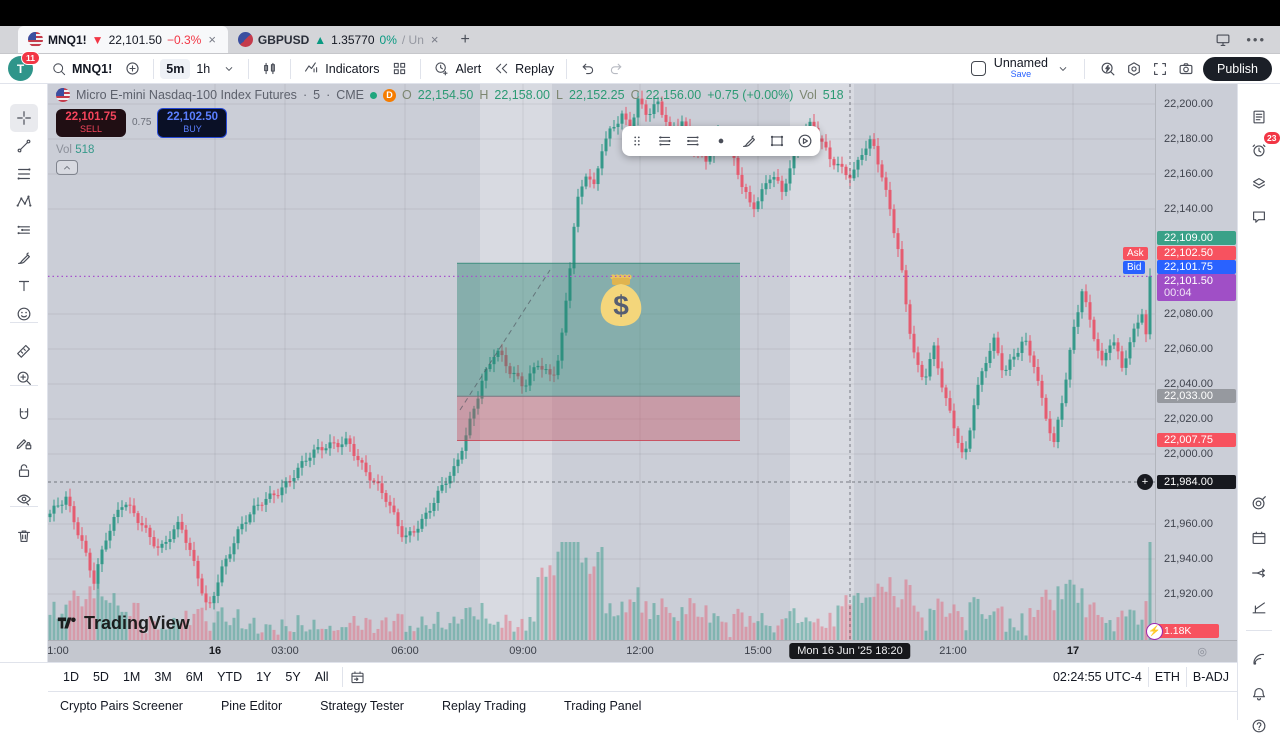 This screenshot has height=739, width=1280. What do you see at coordinates (24, 471) in the screenshot?
I see `tool-lock-all` at bounding box center [24, 471].